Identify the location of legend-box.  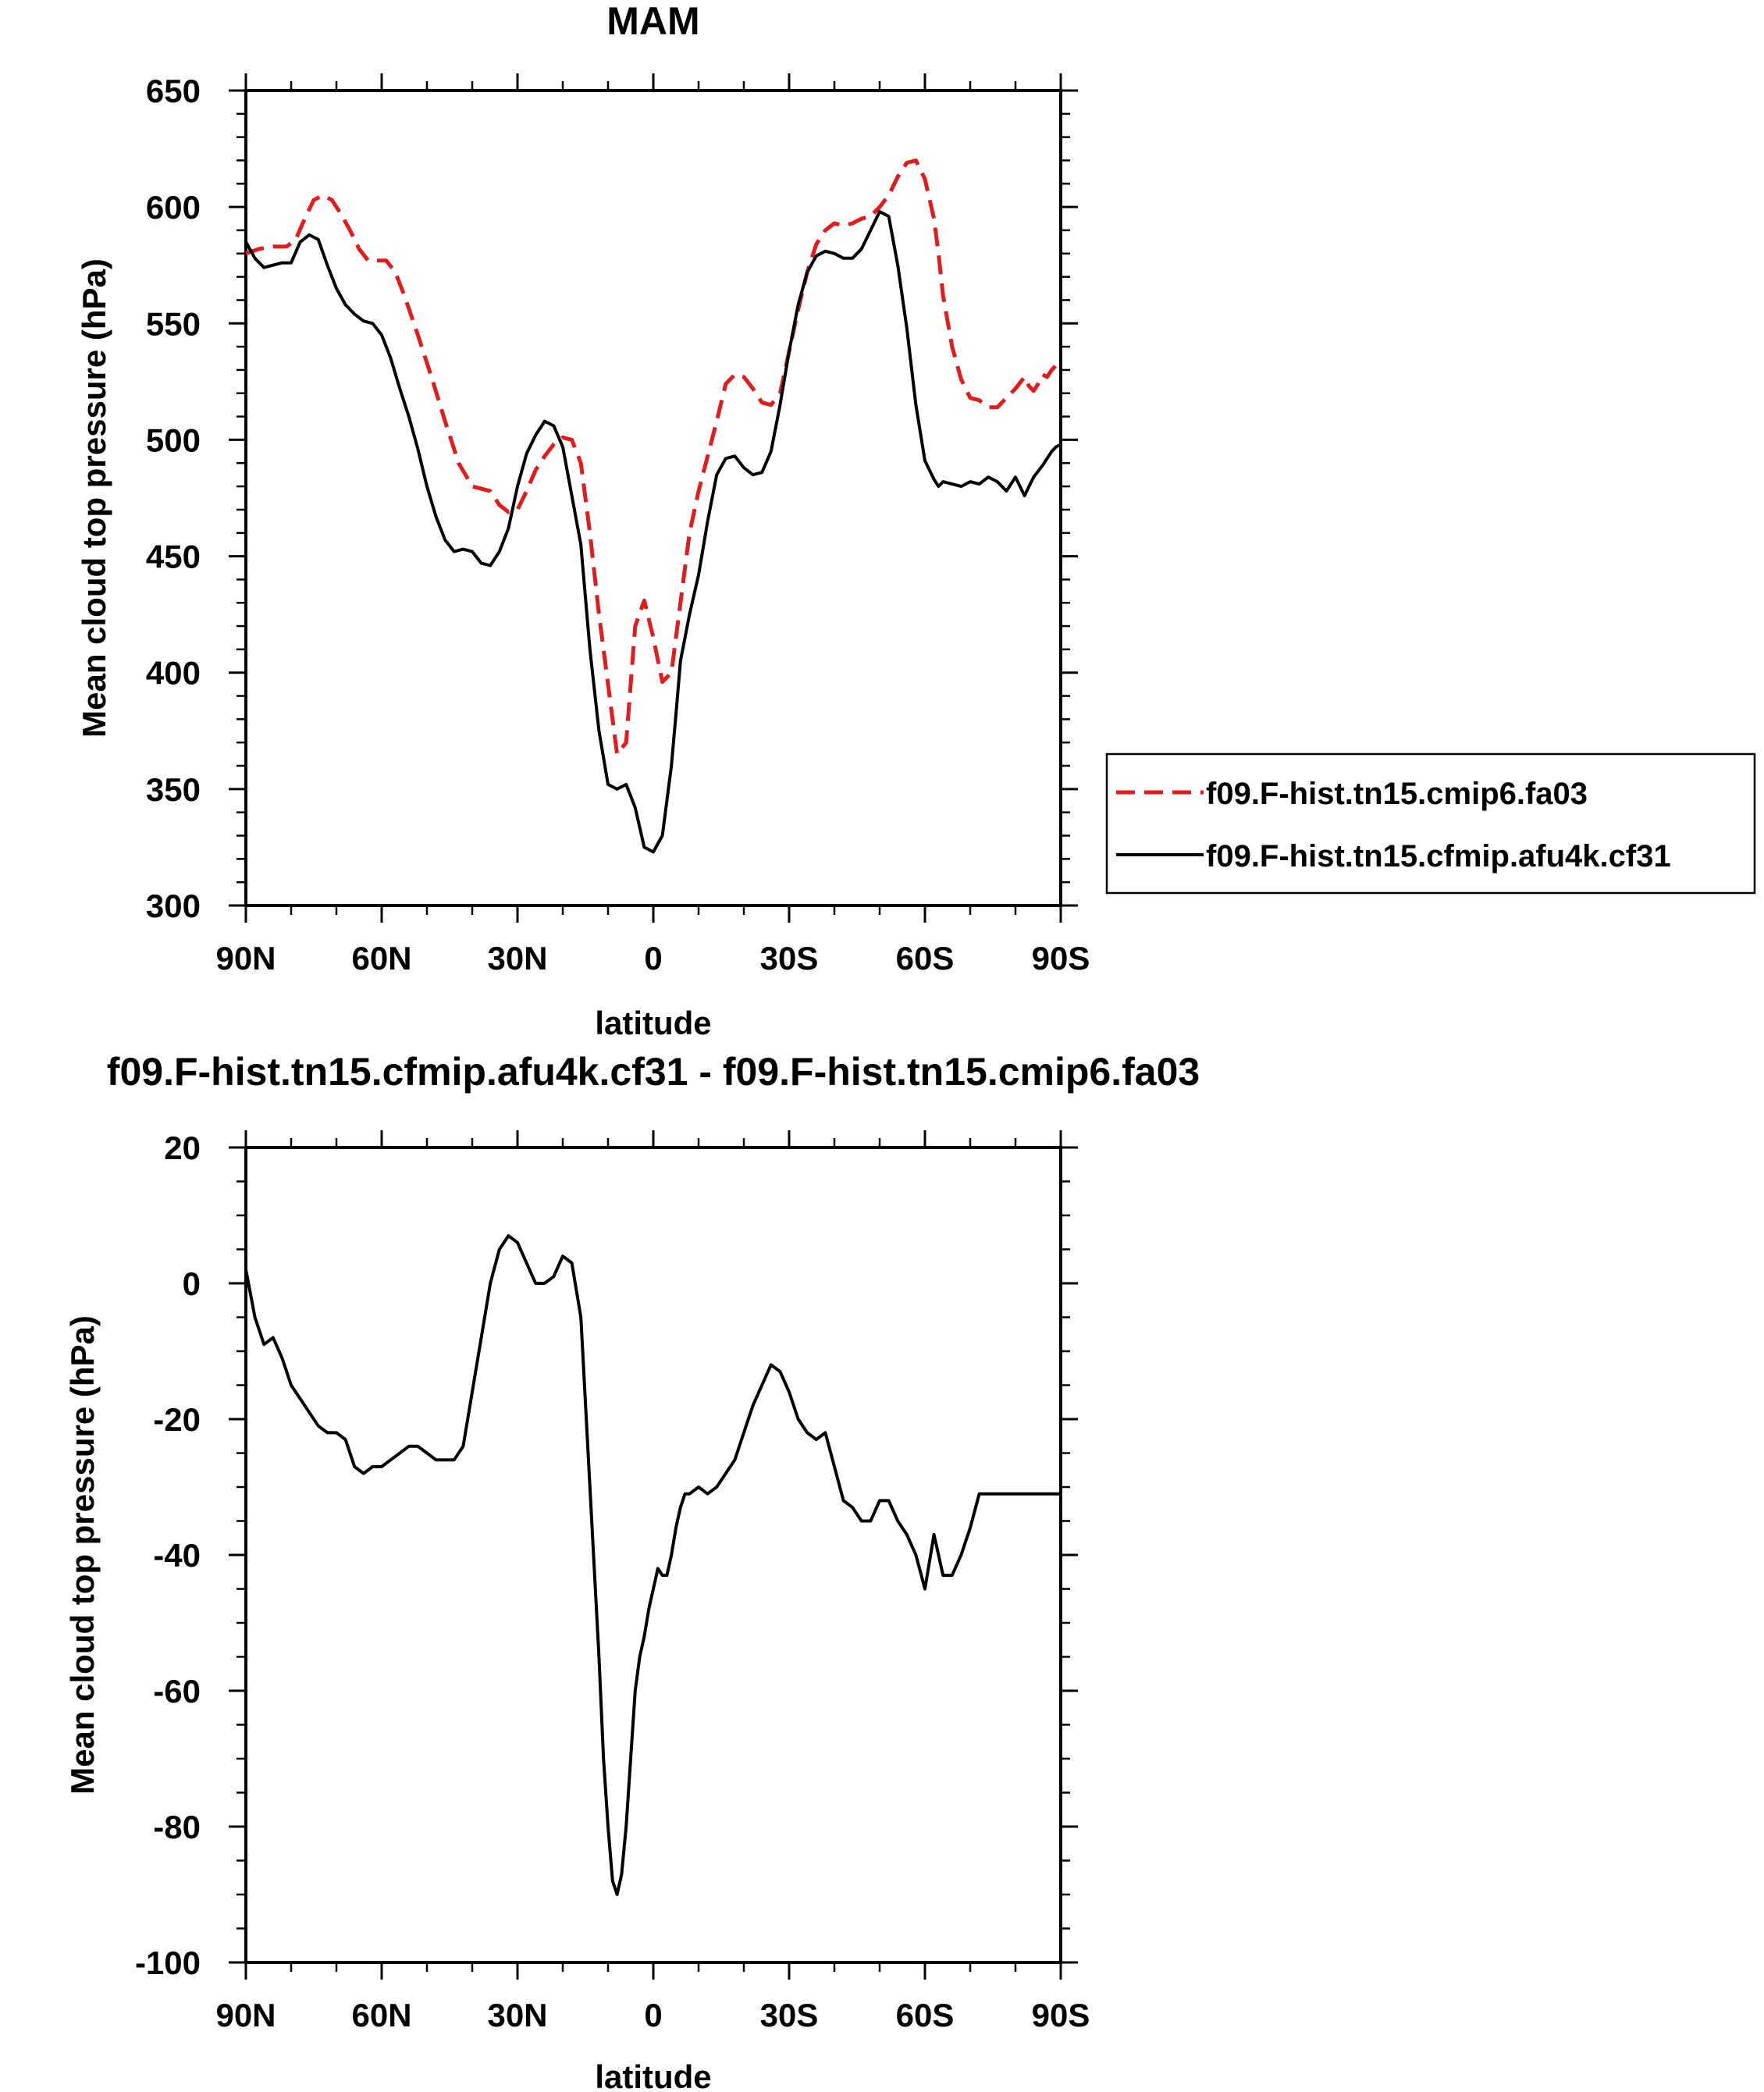
(1430, 823).